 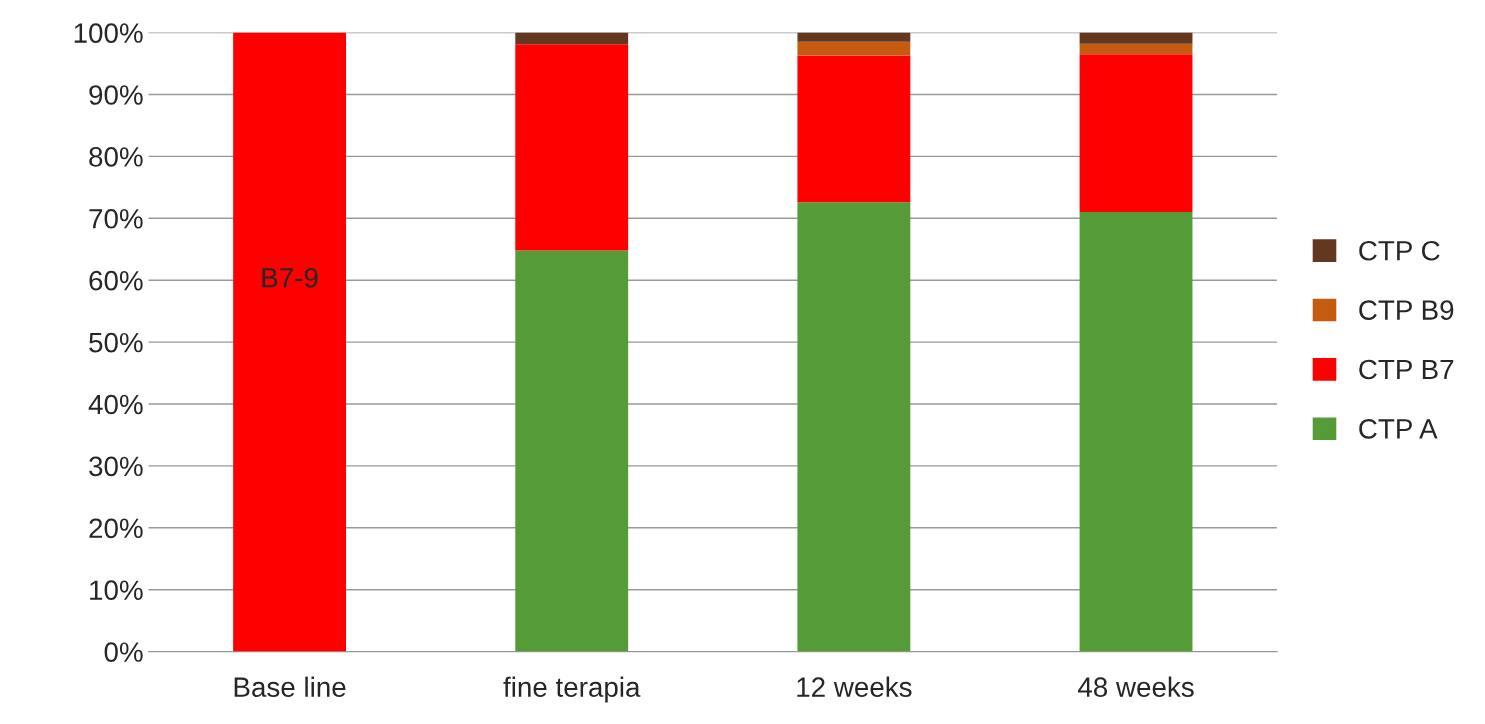 What do you see at coordinates (116, 466) in the screenshot?
I see `y-tick-label: 30%` at bounding box center [116, 466].